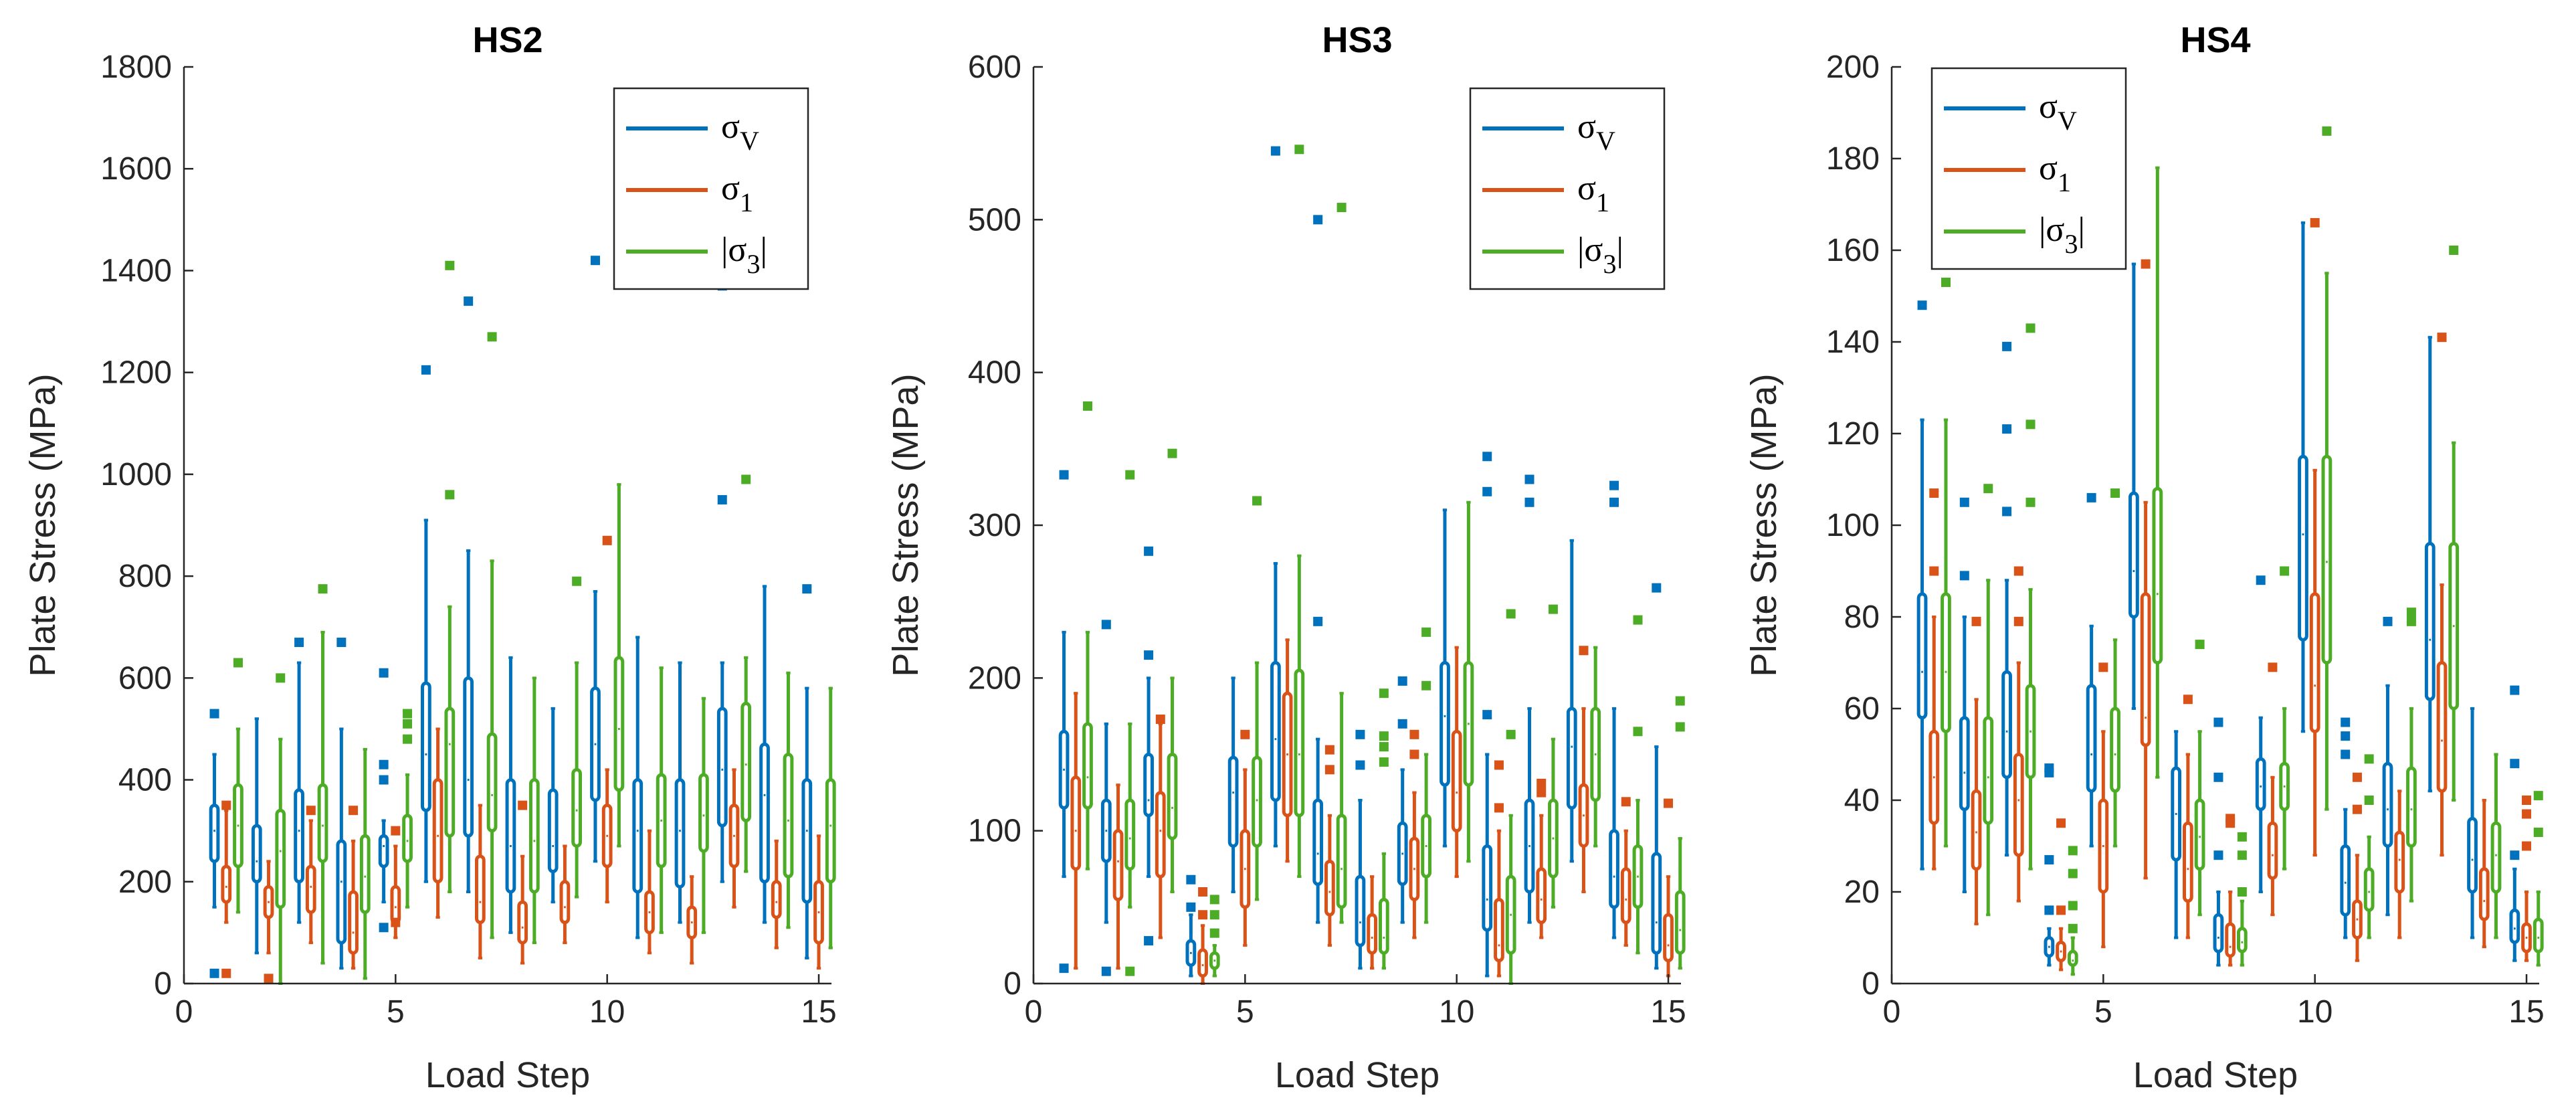  What do you see at coordinates (1245, 1012) in the screenshot?
I see `x-tick-label: 5` at bounding box center [1245, 1012].